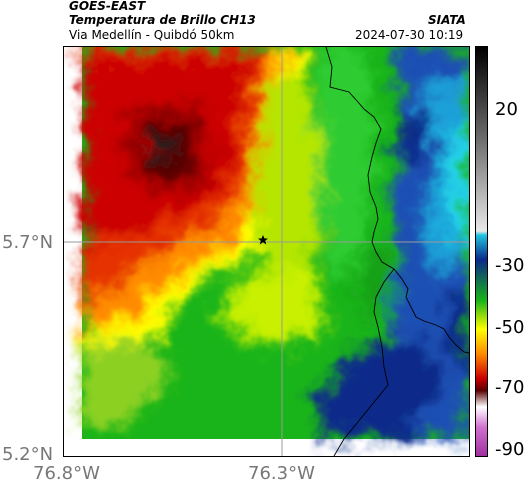 The image size is (526, 491). I want to click on colorbar-gradient, so click(481, 251).